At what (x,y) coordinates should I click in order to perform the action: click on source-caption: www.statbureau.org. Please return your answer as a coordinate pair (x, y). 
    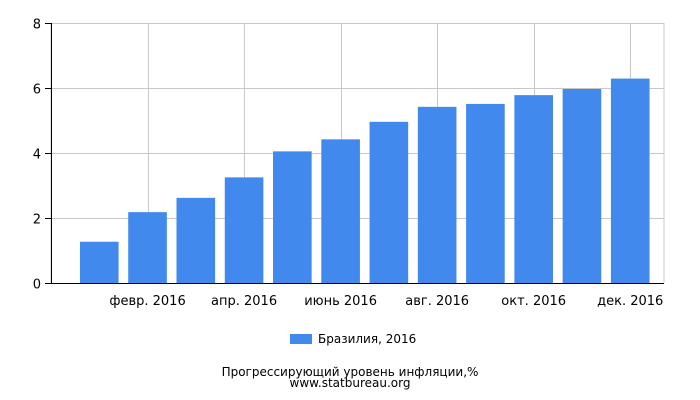
    Looking at the image, I should click on (350, 383).